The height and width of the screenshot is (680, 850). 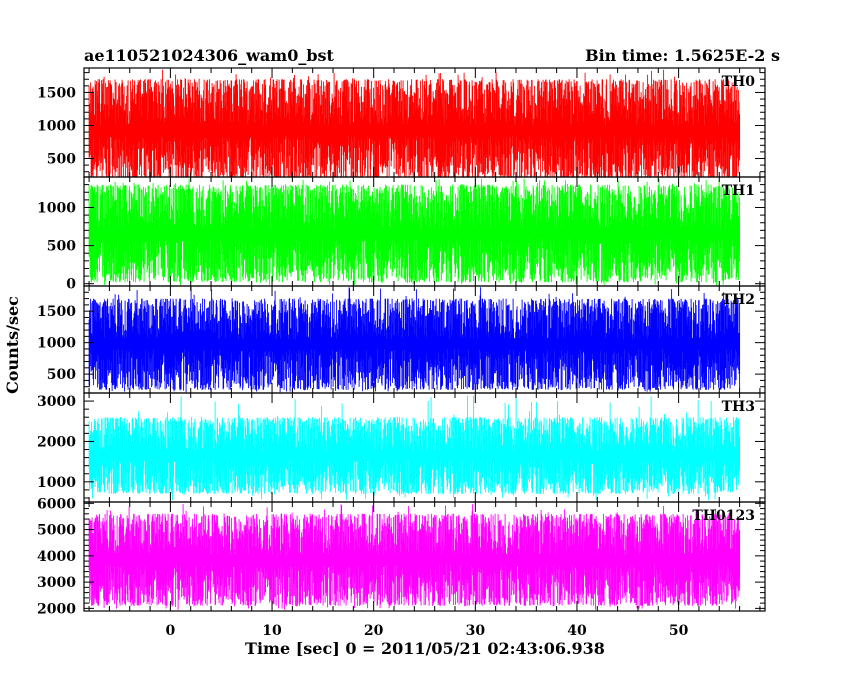 I want to click on x-tick-label: 30, so click(x=476, y=631).